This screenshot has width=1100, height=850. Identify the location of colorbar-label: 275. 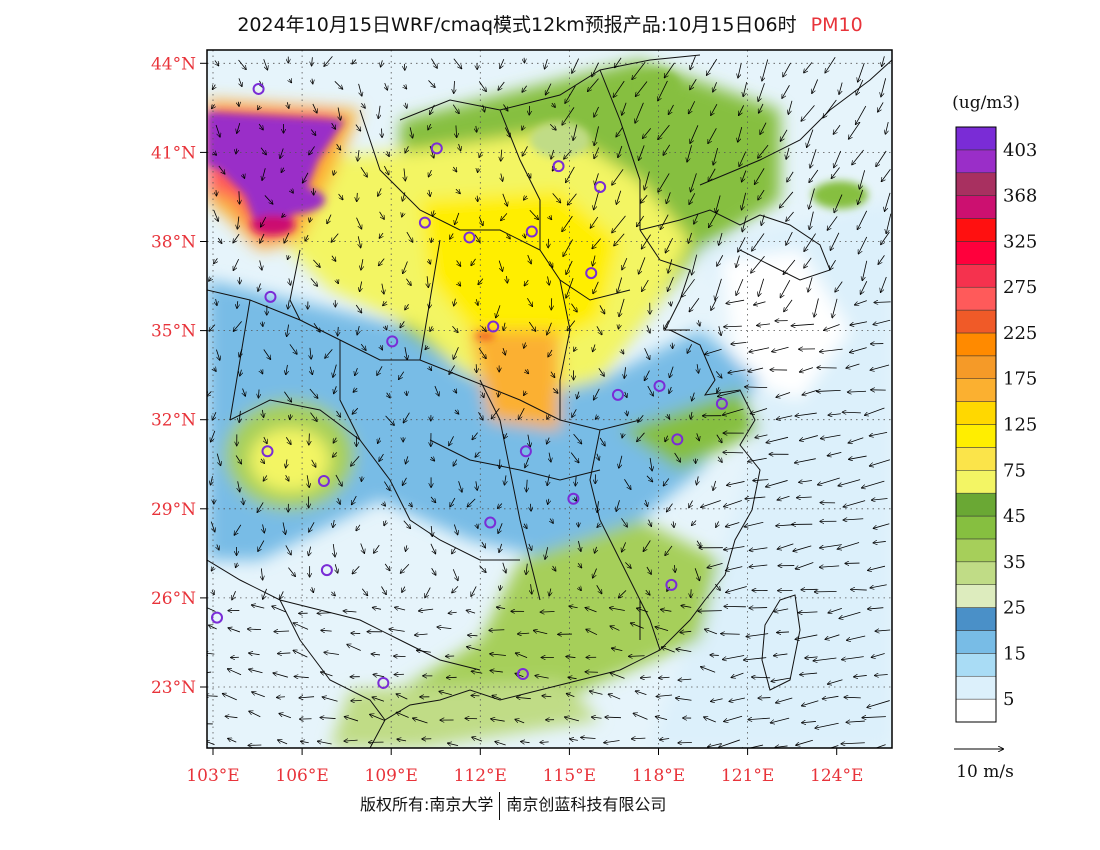
(1020, 287).